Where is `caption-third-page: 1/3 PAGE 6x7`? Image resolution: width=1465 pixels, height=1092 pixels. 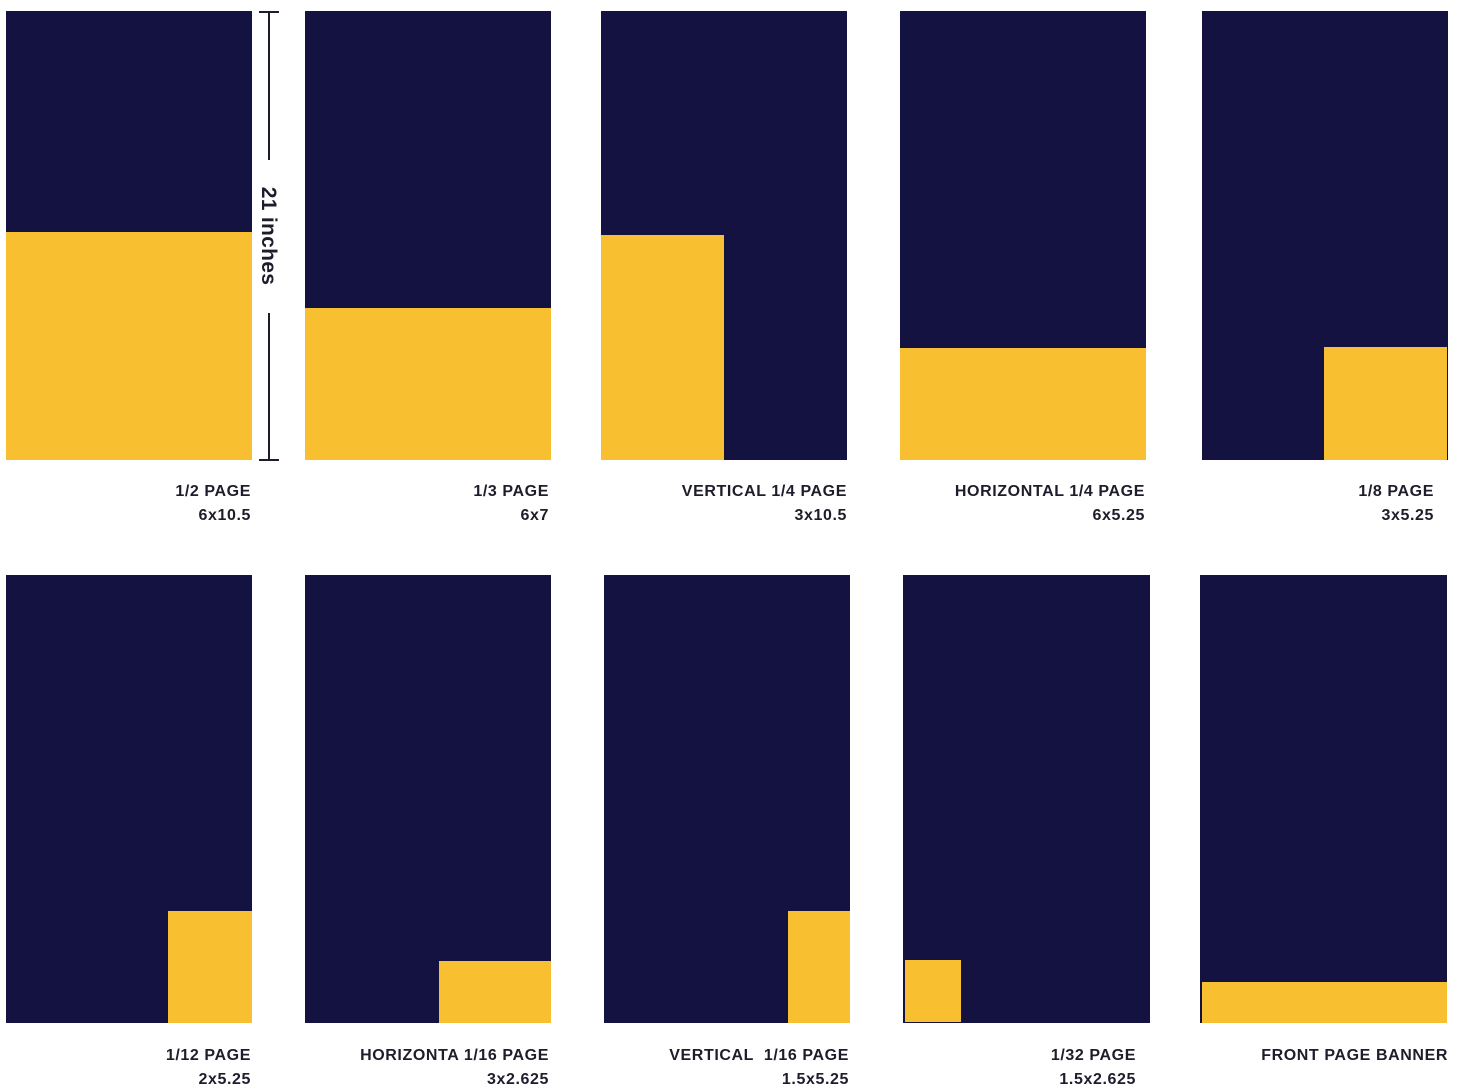
caption-third-page: 1/3 PAGE 6x7 is located at coordinates (511, 504).